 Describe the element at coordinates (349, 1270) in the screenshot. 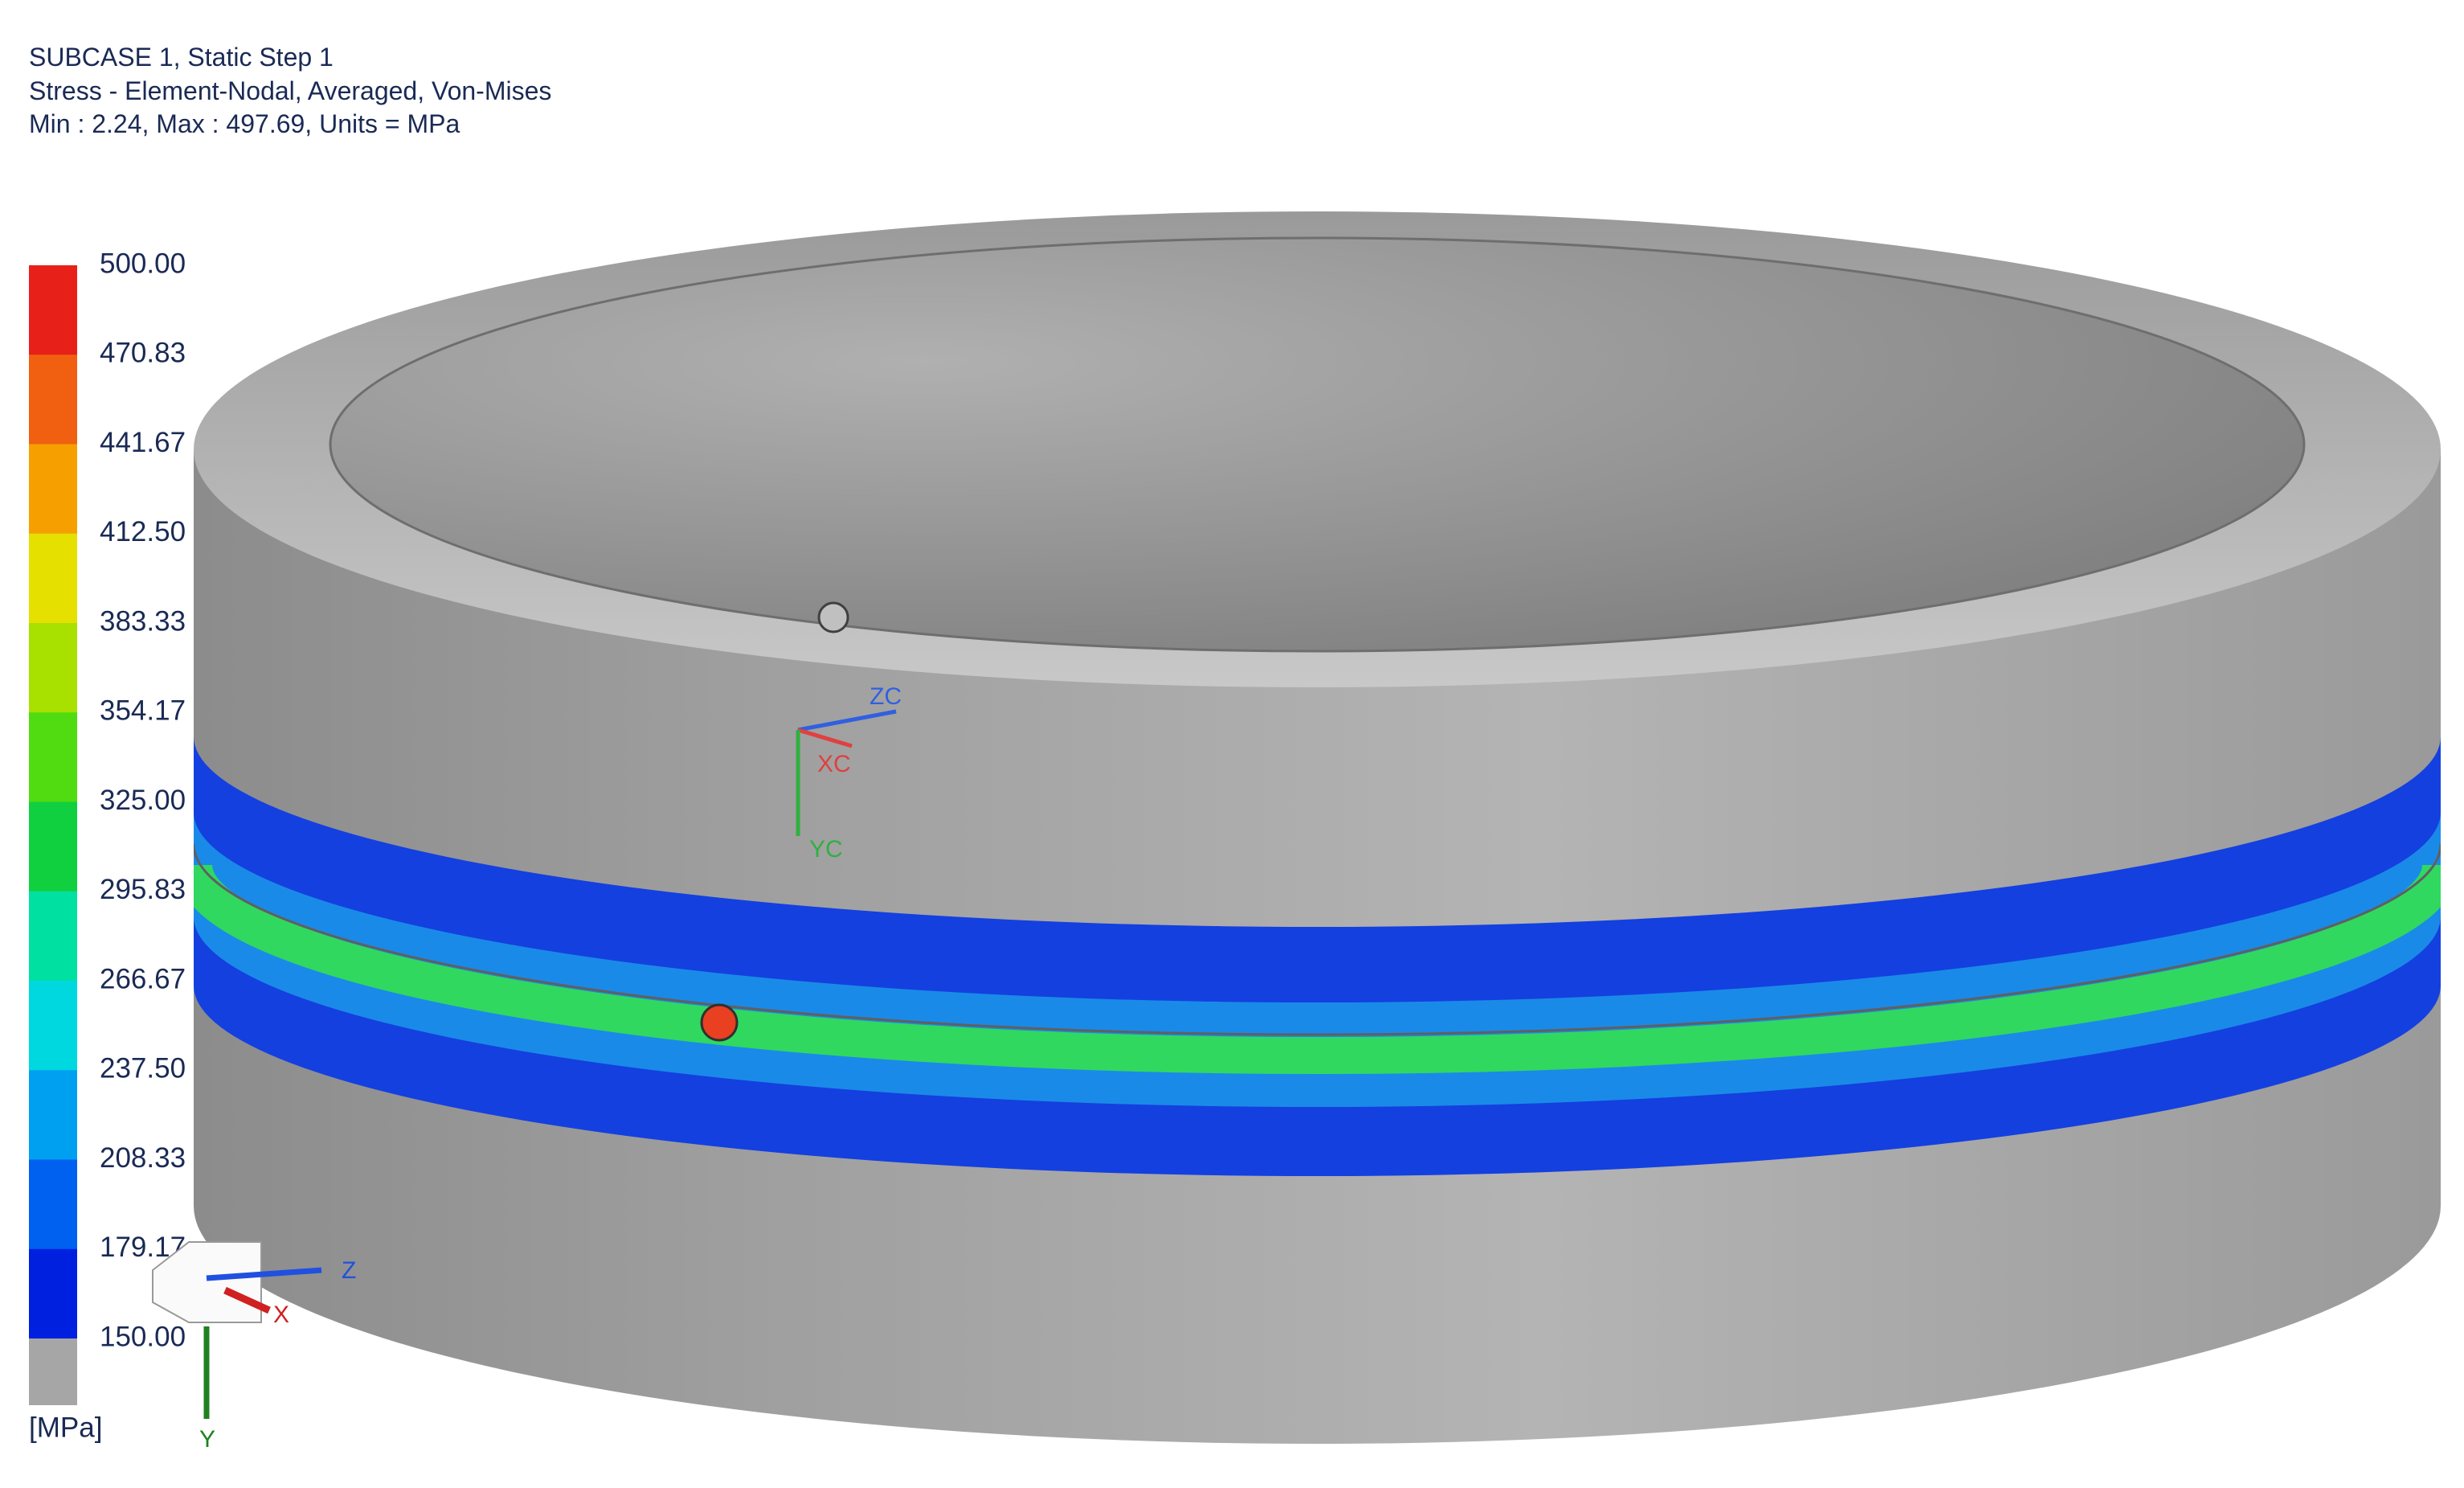

I see `axis-label: Z` at that location.